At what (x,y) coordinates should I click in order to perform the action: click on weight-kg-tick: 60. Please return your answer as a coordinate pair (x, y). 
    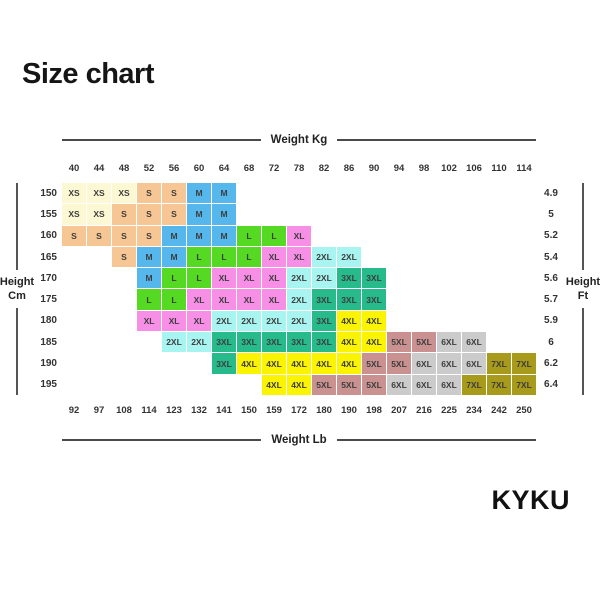
    Looking at the image, I should click on (199, 168).